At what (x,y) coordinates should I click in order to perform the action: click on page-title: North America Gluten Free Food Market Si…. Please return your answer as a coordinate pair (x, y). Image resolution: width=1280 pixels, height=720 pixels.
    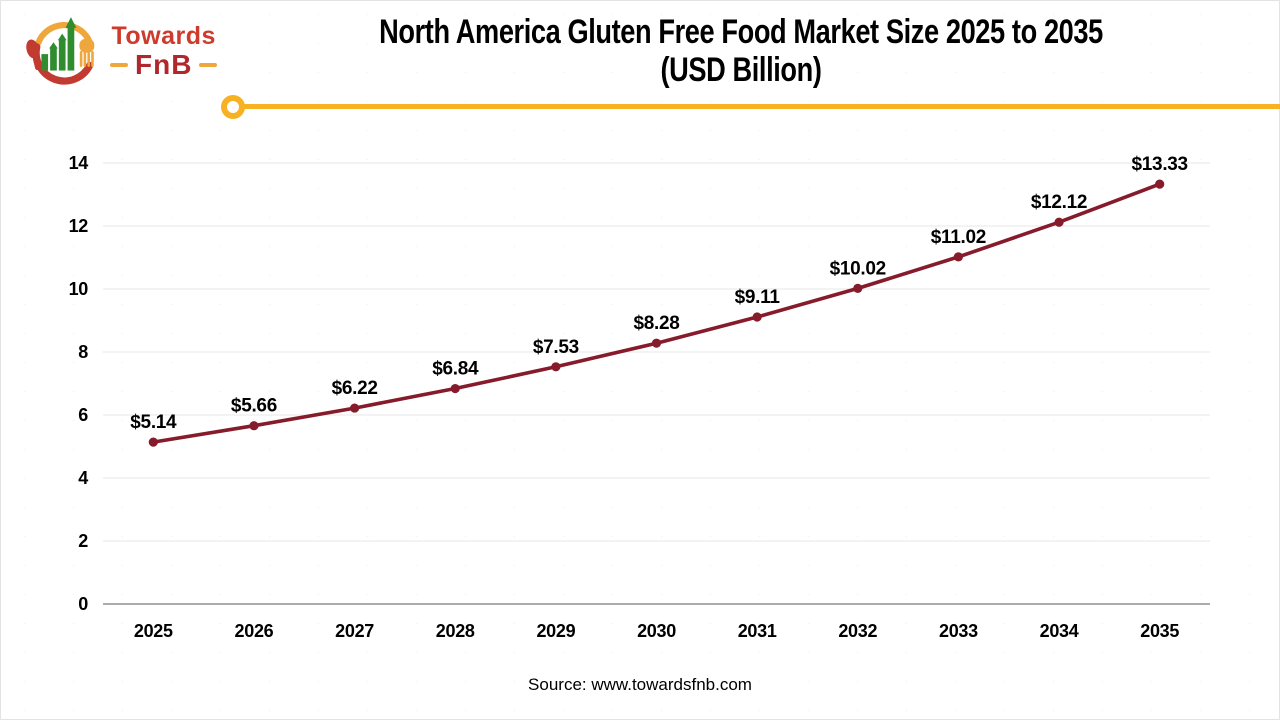
    Looking at the image, I should click on (741, 51).